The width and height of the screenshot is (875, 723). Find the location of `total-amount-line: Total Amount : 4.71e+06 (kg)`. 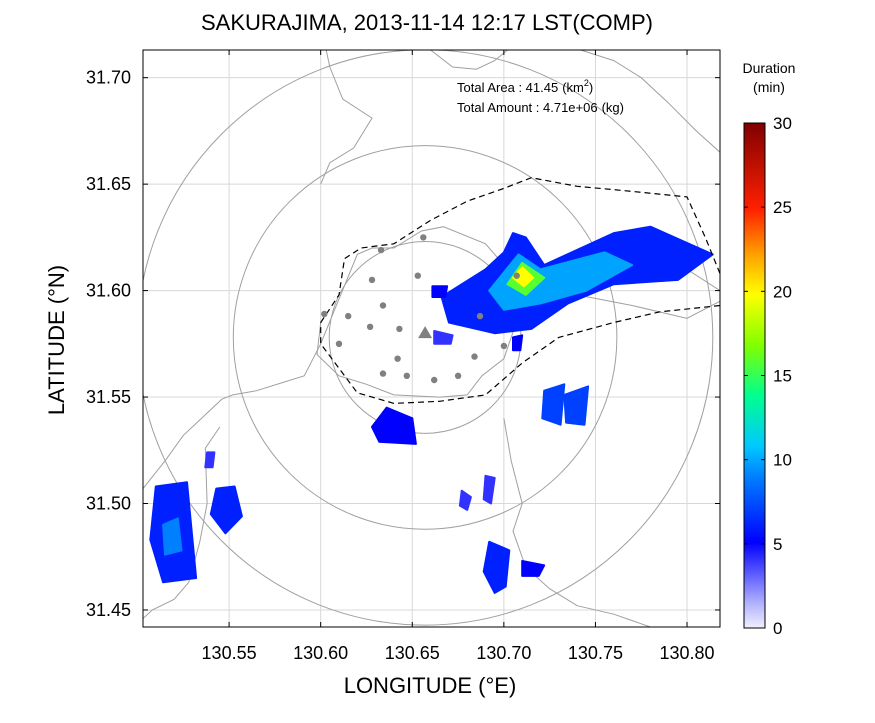

total-amount-line: Total Amount : 4.71e+06 (kg) is located at coordinates (540, 107).